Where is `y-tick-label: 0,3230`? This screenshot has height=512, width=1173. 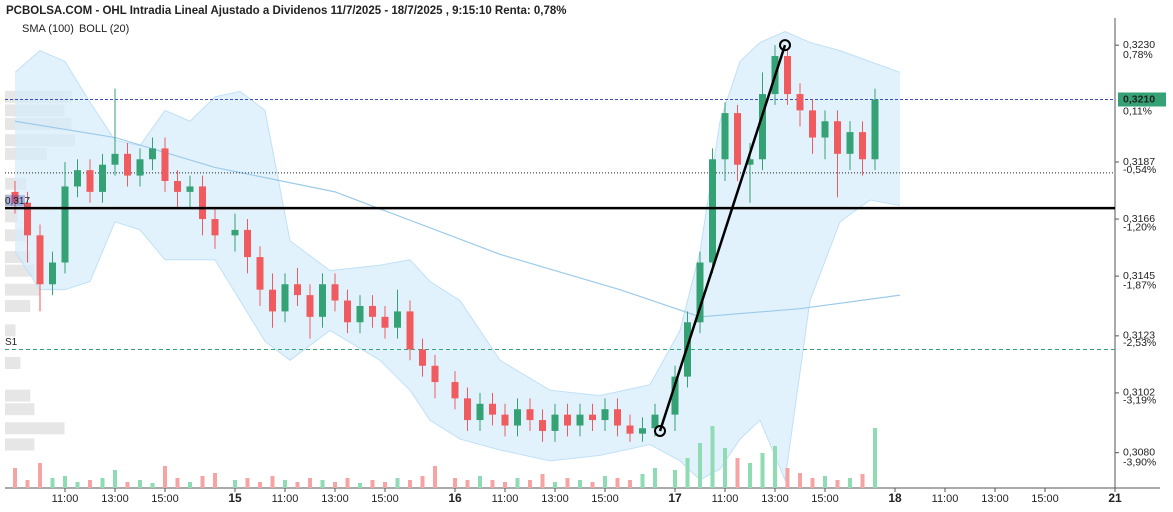
y-tick-label: 0,3230 is located at coordinates (1139, 45).